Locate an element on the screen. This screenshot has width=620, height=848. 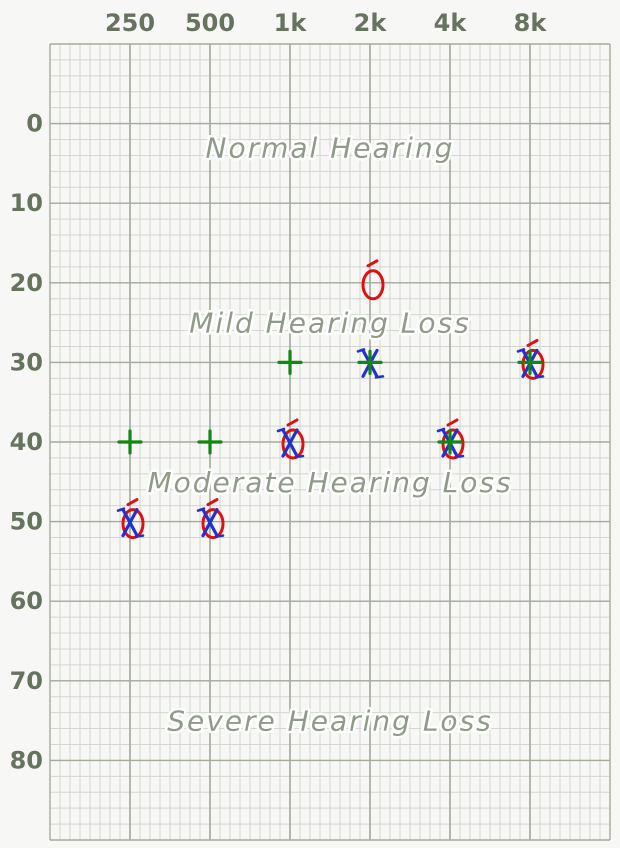
y-tick-label: 20 is located at coordinates (26, 283).